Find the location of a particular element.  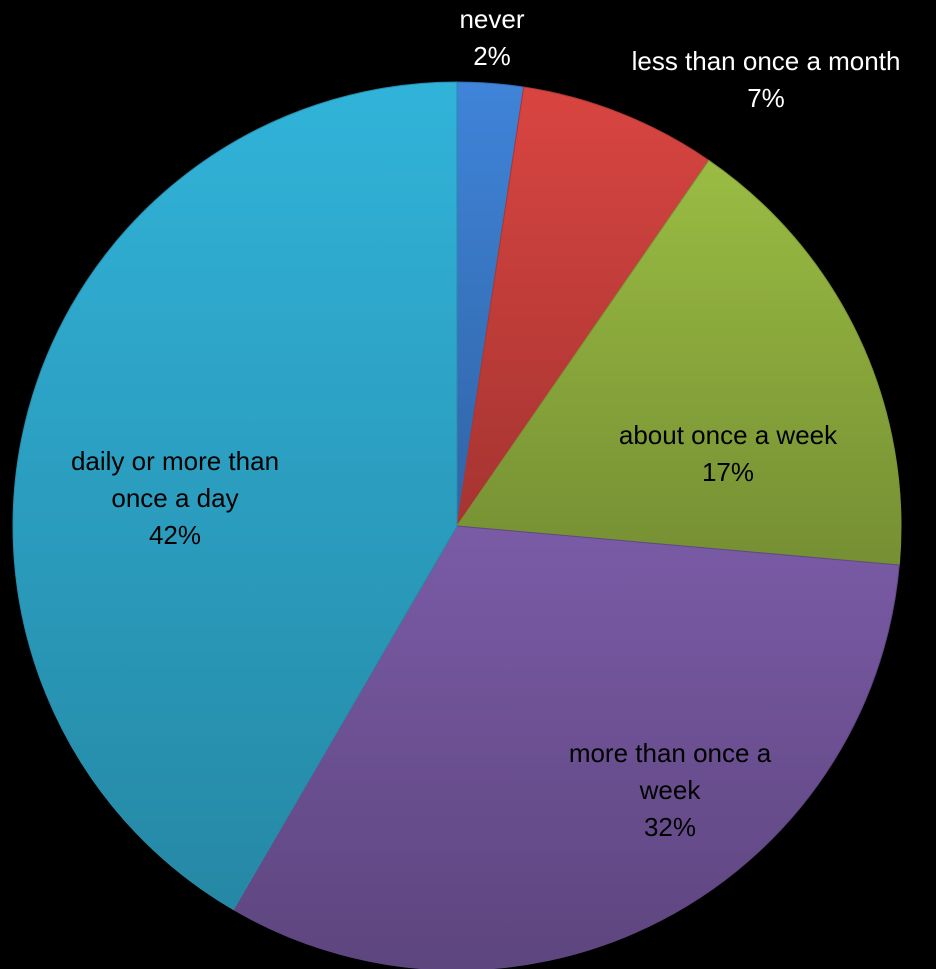

slice-category-label: less than once a month is located at coordinates (766, 61).